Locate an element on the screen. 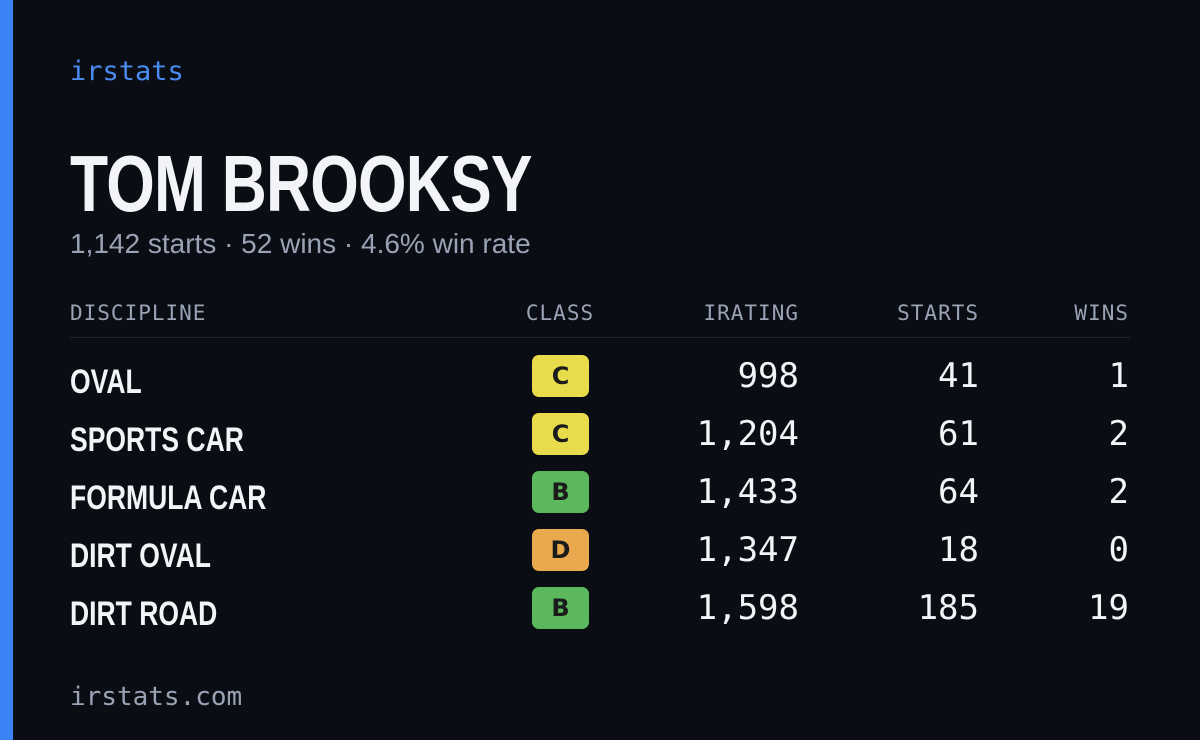 Image resolution: width=1200 pixels, height=740 pixels. column-header: STARTS is located at coordinates (938, 313).